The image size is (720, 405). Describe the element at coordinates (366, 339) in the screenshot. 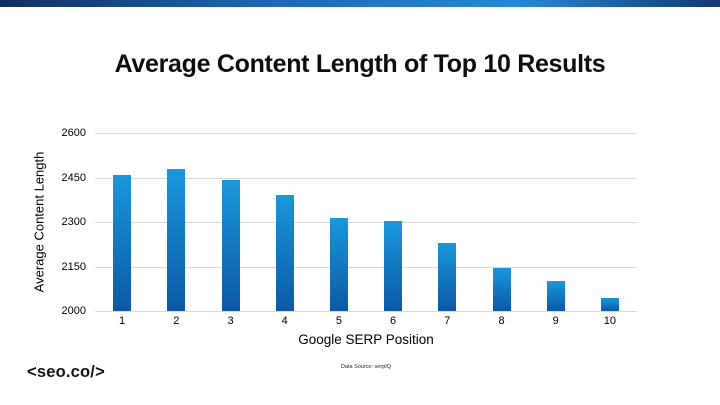

I see `x-axis-title: Google SERP Position` at that location.